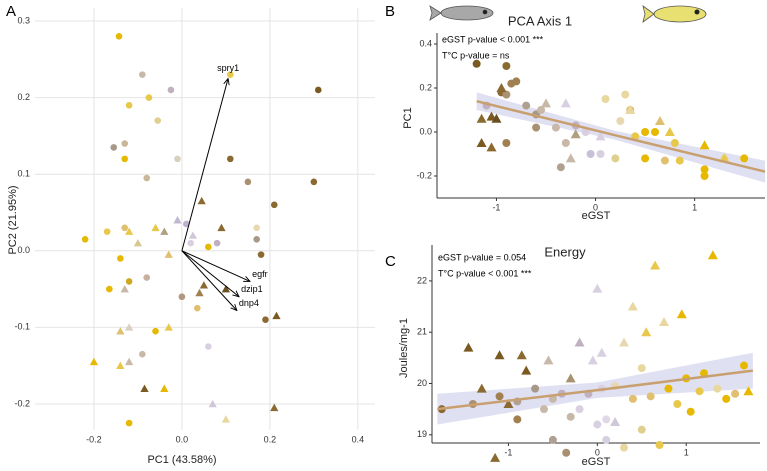 This screenshot has height=471, width=767. Describe the element at coordinates (260, 274) in the screenshot. I see `loading-label: egfr` at that location.